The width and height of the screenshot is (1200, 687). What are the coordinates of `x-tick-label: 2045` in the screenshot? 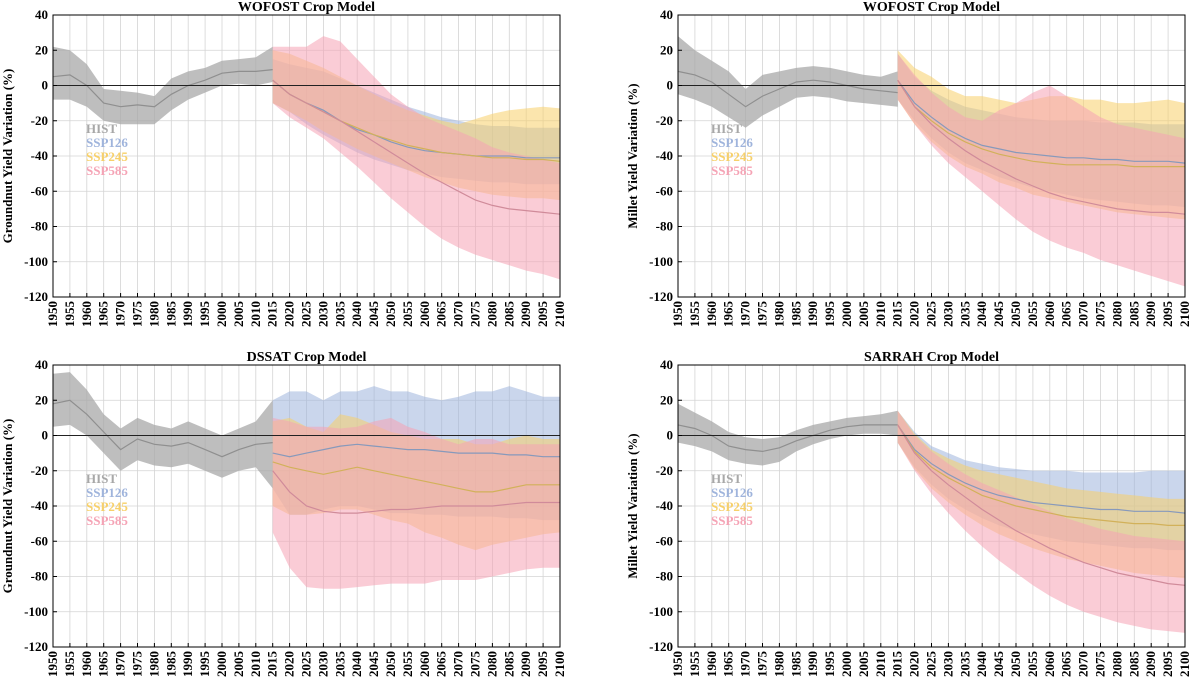 It's located at (373, 664).